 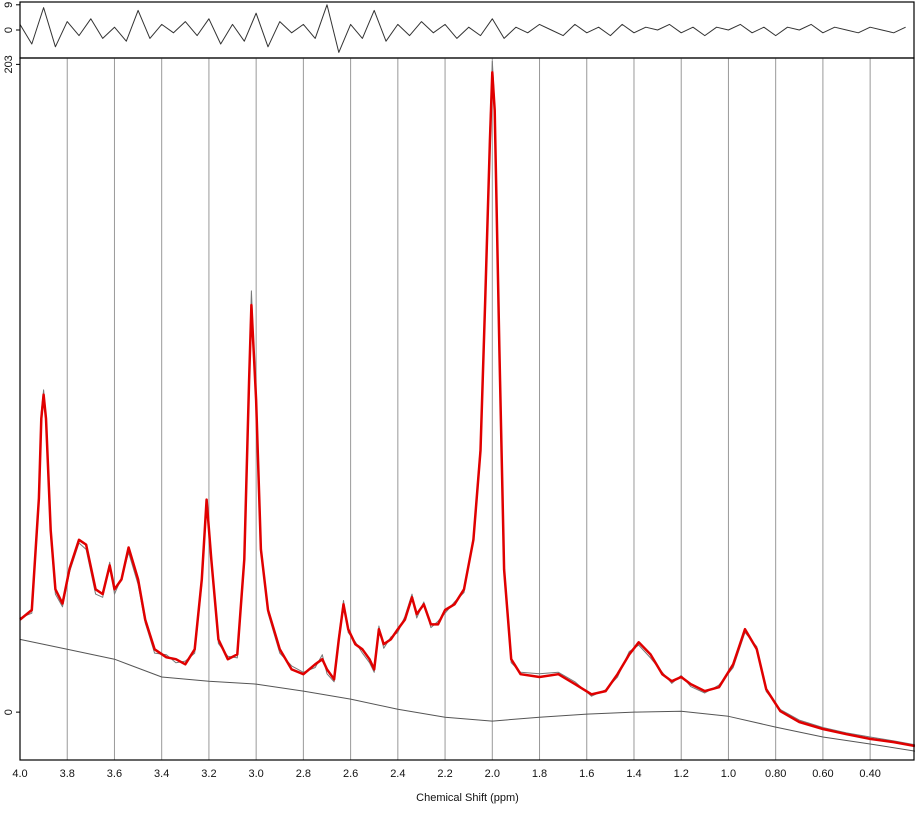 I want to click on y-tick-label: 9, so click(x=9, y=5).